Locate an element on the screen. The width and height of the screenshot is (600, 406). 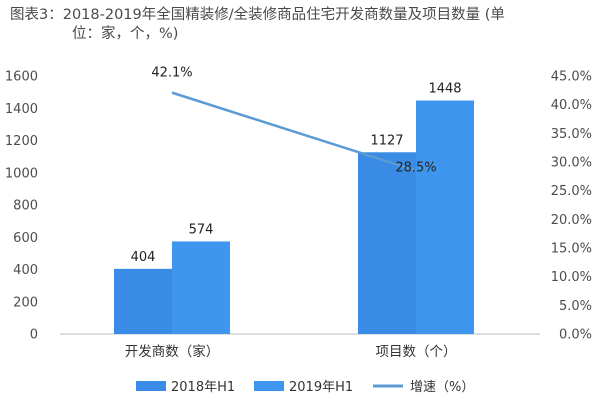
growth-line-path is located at coordinates (294, 131).